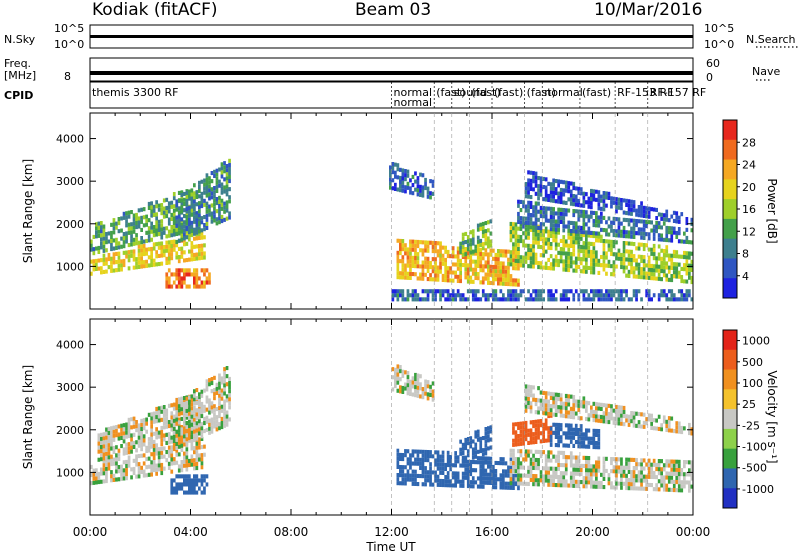  What do you see at coordinates (413, 92) in the screenshot?
I see `cpid-segment-label: normal` at bounding box center [413, 92].